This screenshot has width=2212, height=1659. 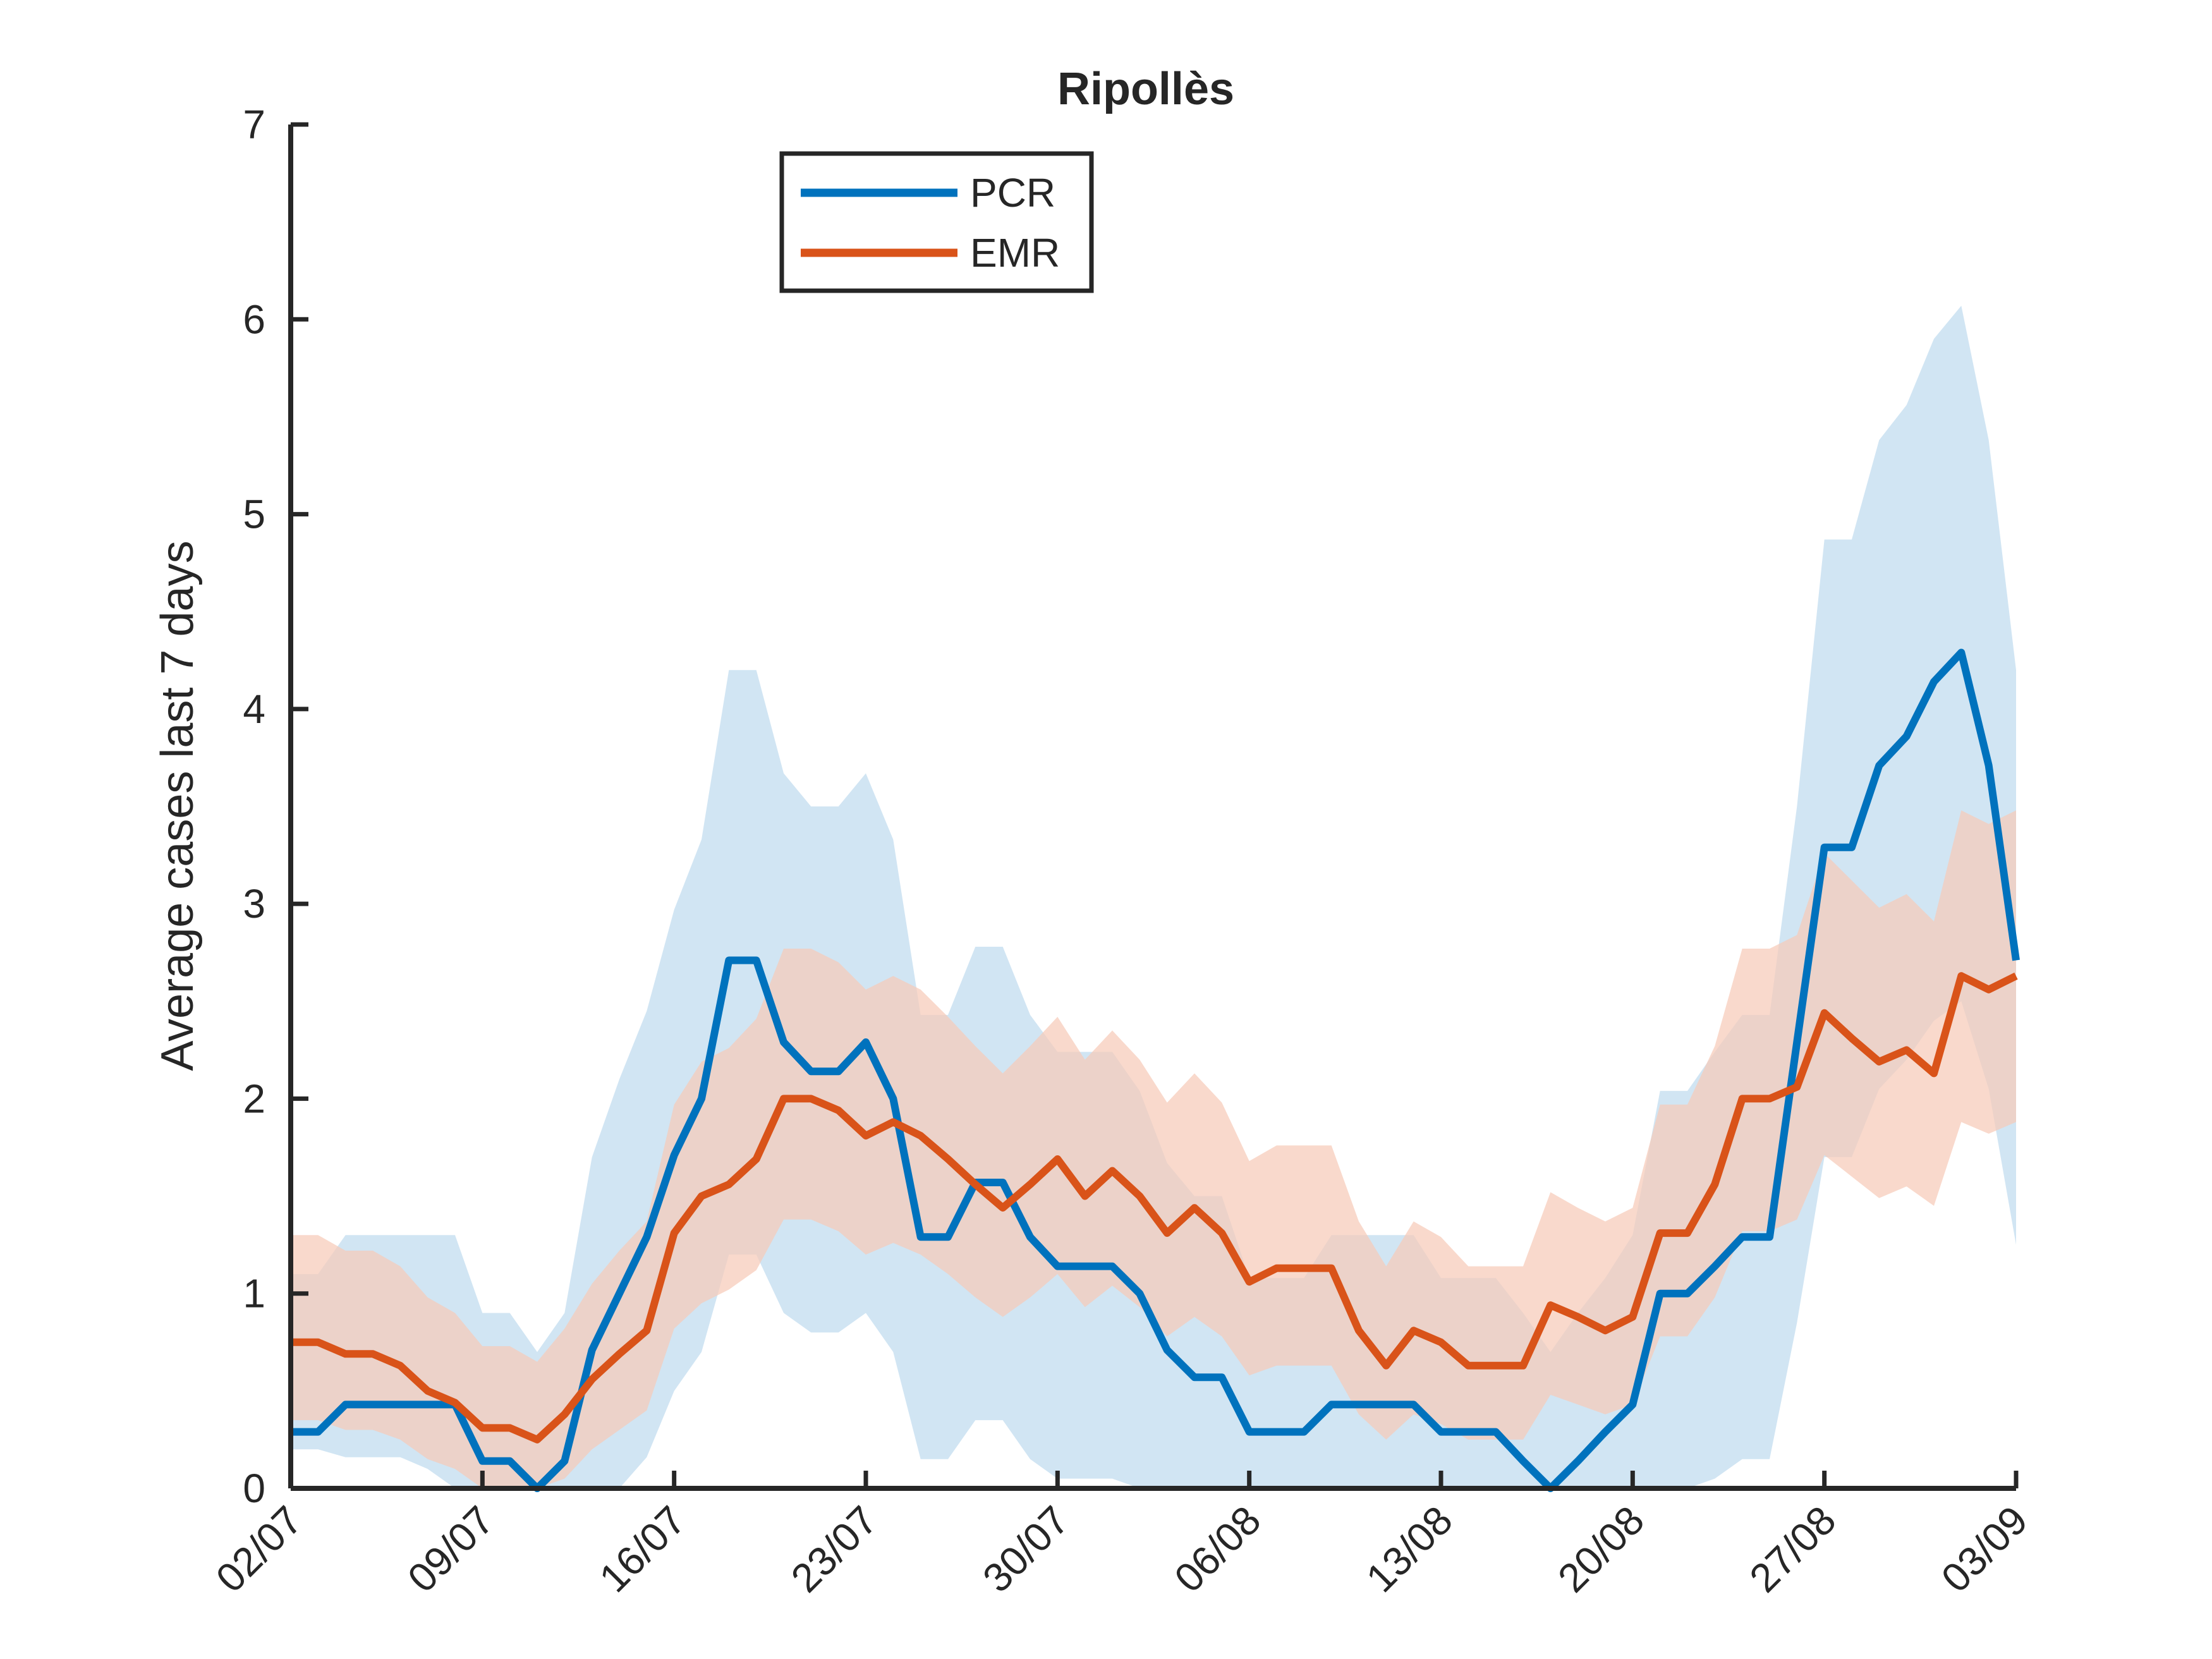 What do you see at coordinates (254, 709) in the screenshot?
I see `y-tick-label: 4` at bounding box center [254, 709].